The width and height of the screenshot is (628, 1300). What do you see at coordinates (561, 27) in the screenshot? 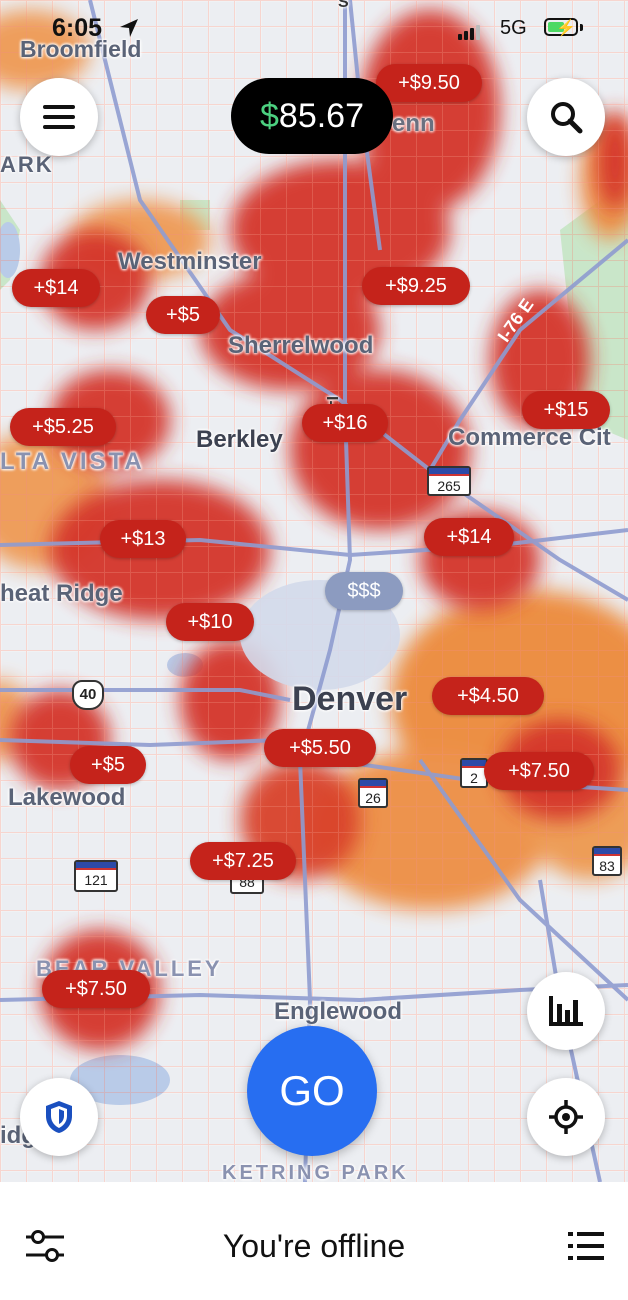
I see `battery-icon: ⚡` at bounding box center [561, 27].